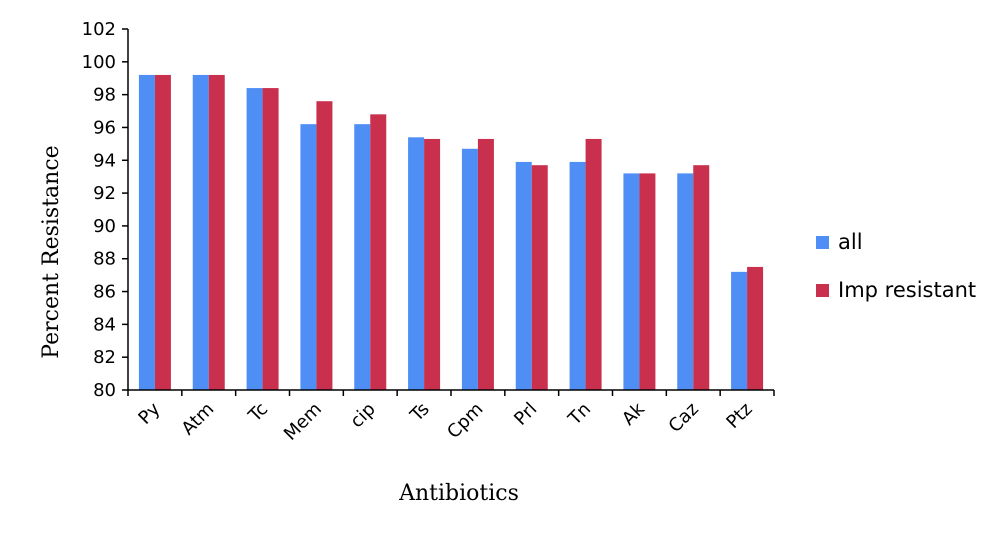 This screenshot has width=1000, height=540. What do you see at coordinates (104, 357) in the screenshot?
I see `y-tick-label: 82` at bounding box center [104, 357].